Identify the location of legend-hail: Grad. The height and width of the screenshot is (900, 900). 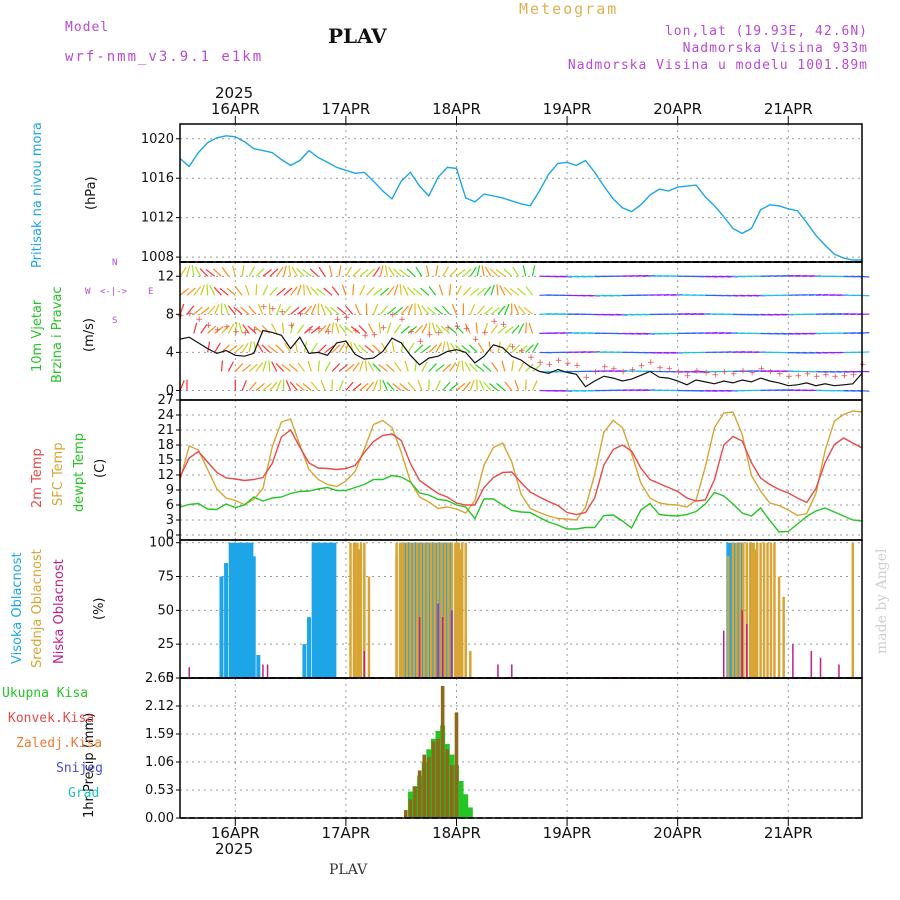
(84, 793).